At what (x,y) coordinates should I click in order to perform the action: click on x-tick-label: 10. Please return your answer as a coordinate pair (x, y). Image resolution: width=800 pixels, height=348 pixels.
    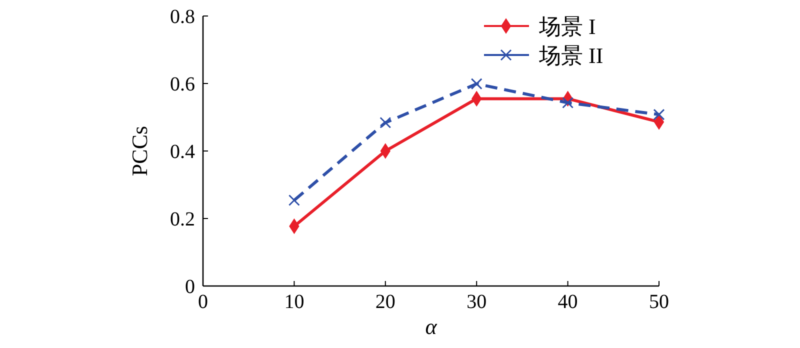
    Looking at the image, I should click on (294, 302).